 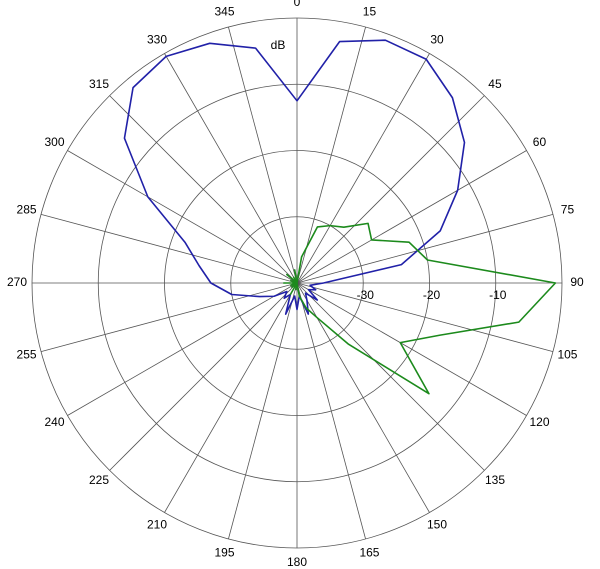 I want to click on theta-tick-label: 210, so click(x=157, y=525).